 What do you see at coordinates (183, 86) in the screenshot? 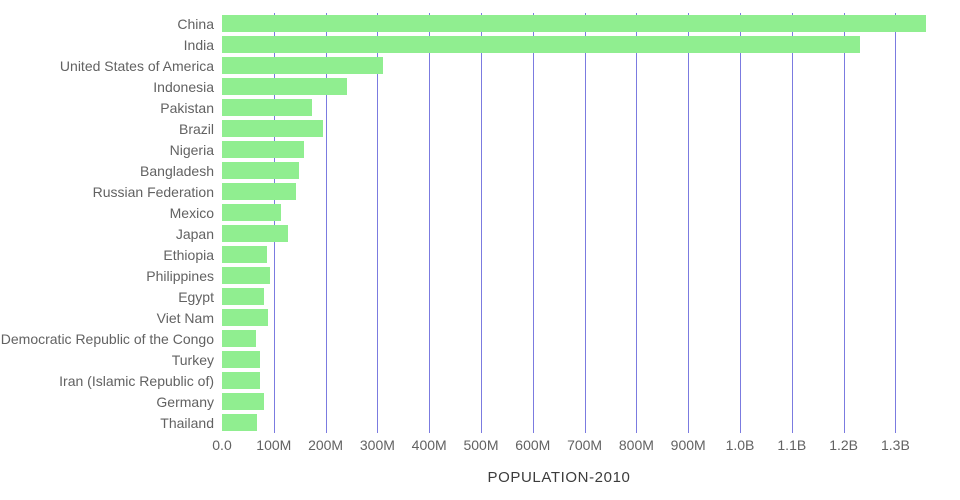
I see `category-label: Indonesia` at bounding box center [183, 86].